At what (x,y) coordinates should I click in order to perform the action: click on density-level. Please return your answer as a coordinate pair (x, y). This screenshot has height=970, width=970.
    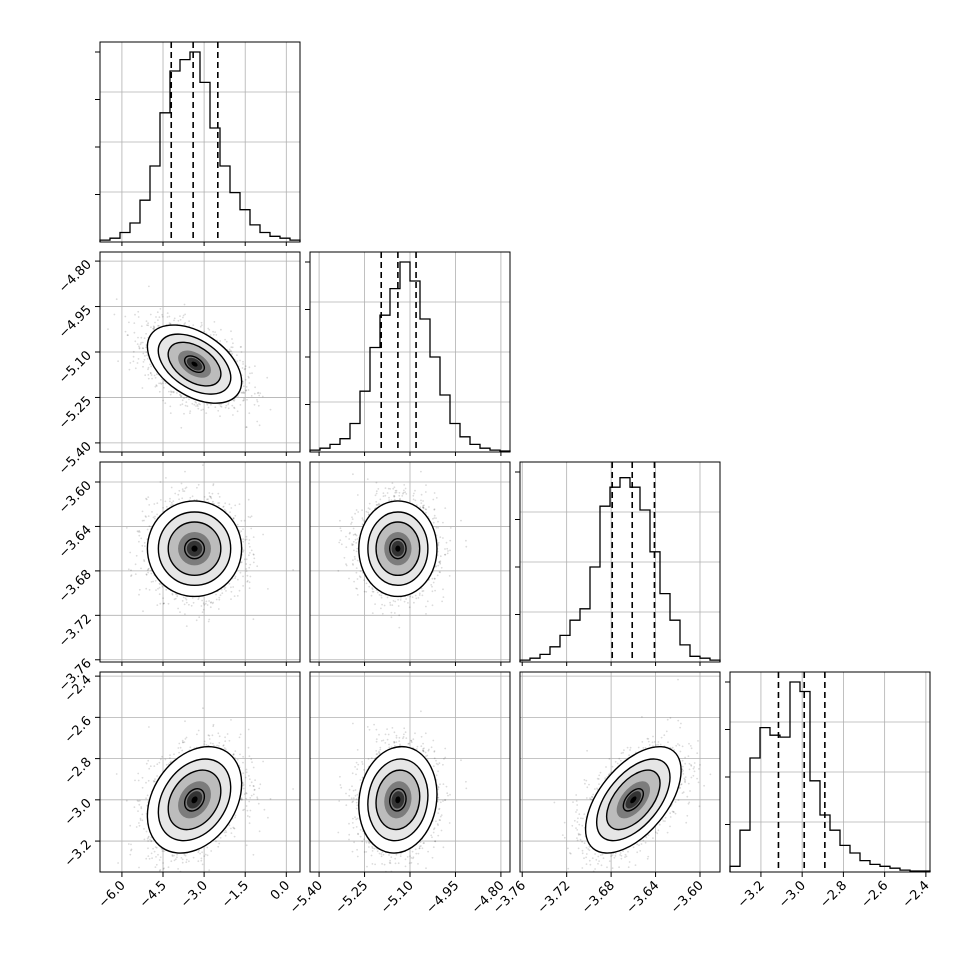
    Looking at the image, I should click on (194, 548).